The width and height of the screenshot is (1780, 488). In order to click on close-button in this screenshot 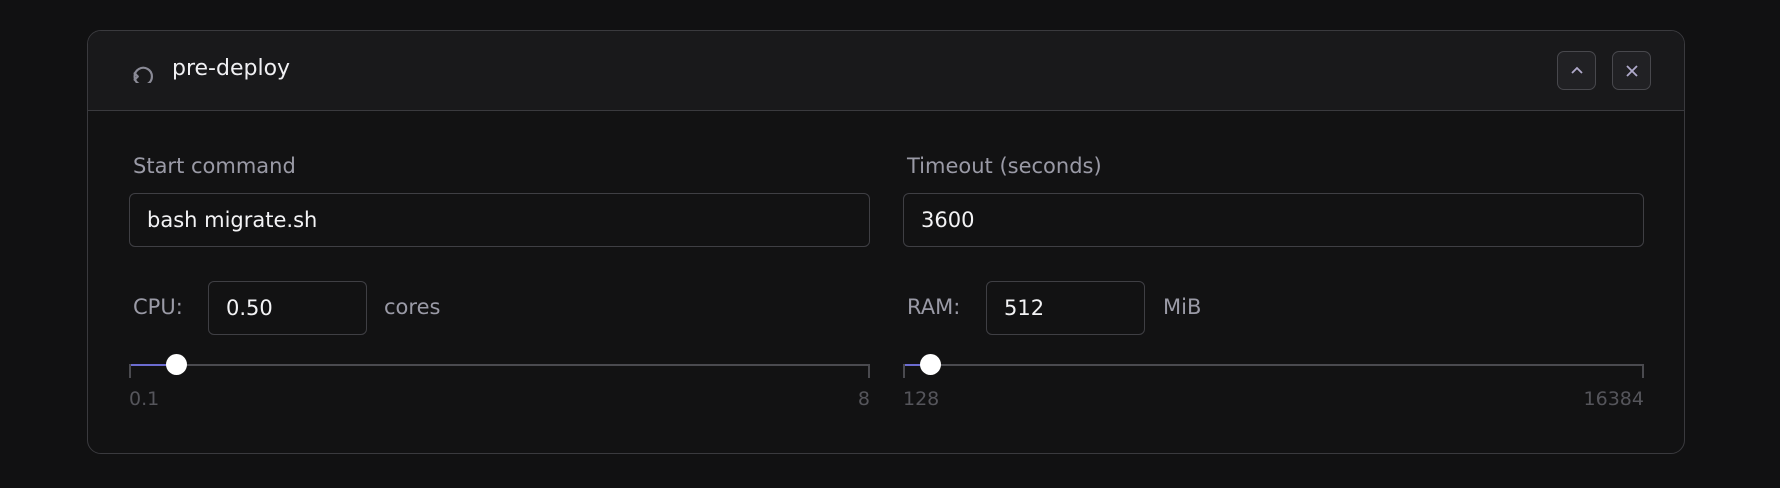, I will do `click(1631, 70)`.